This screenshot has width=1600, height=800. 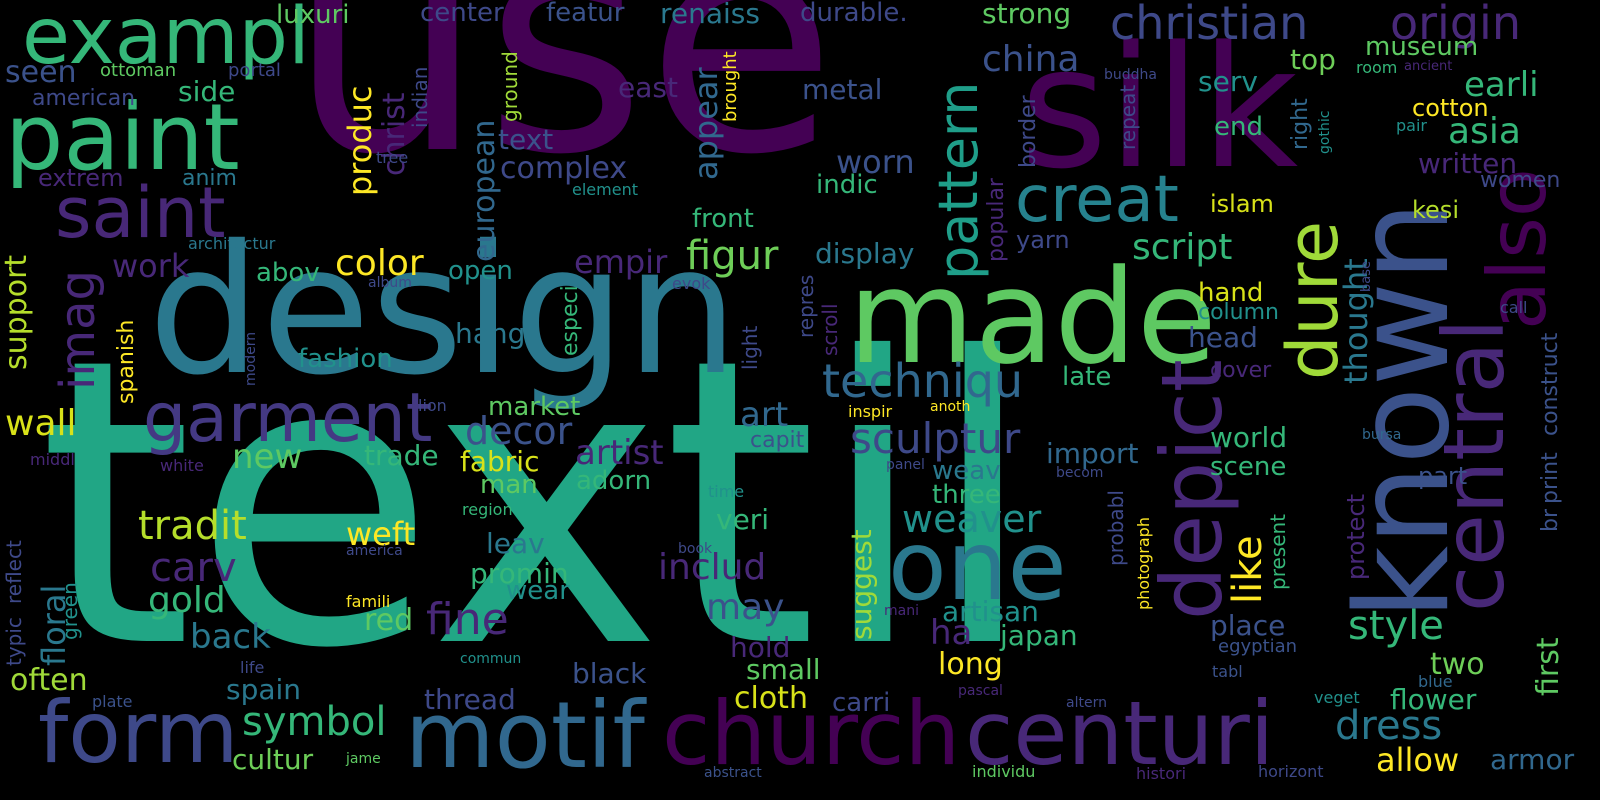 What do you see at coordinates (138, 70) in the screenshot?
I see `word-ottoman: ottoman` at bounding box center [138, 70].